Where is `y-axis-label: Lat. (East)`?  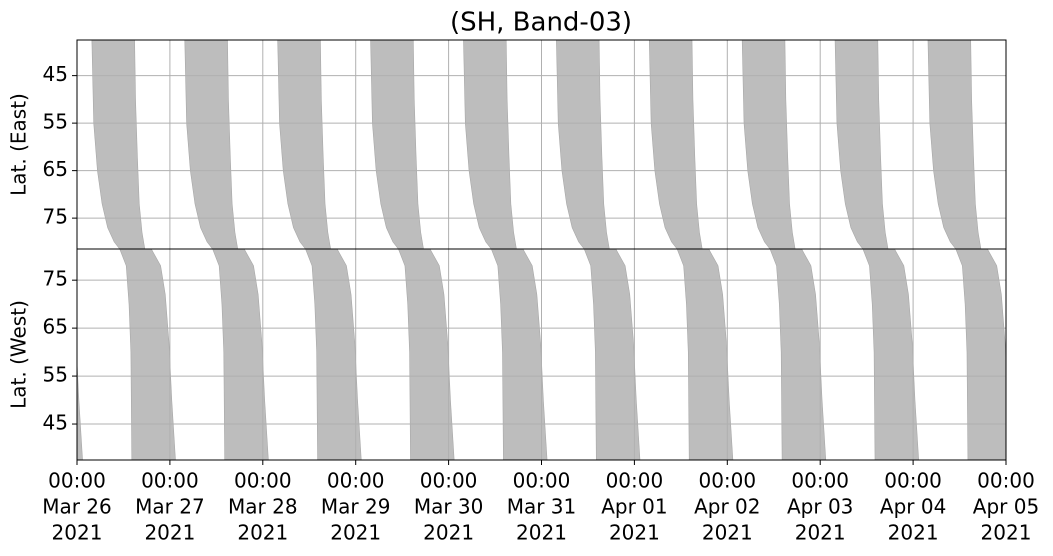
y-axis-label: Lat. (East) is located at coordinates (19, 144).